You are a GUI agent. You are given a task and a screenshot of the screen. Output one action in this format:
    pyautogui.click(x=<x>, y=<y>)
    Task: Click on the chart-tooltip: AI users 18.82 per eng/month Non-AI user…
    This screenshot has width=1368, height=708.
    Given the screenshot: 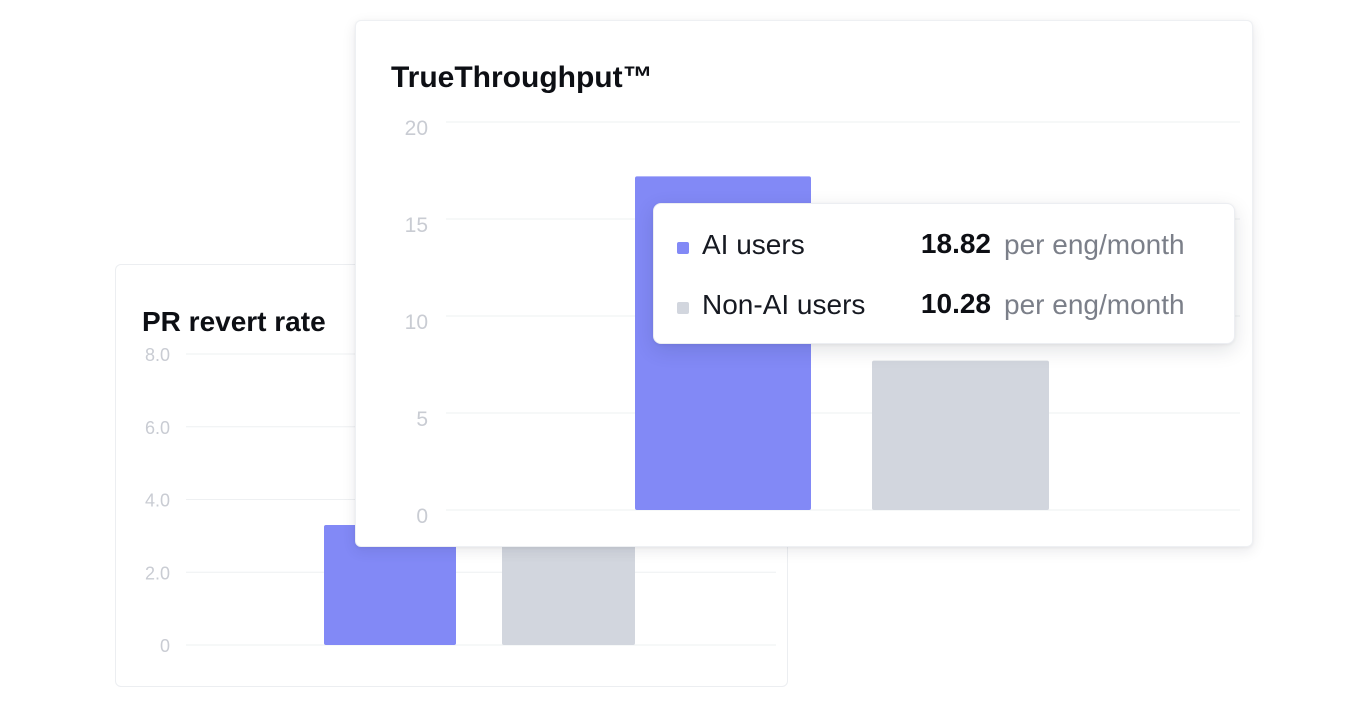 What is the action you would take?
    pyautogui.click(x=944, y=273)
    